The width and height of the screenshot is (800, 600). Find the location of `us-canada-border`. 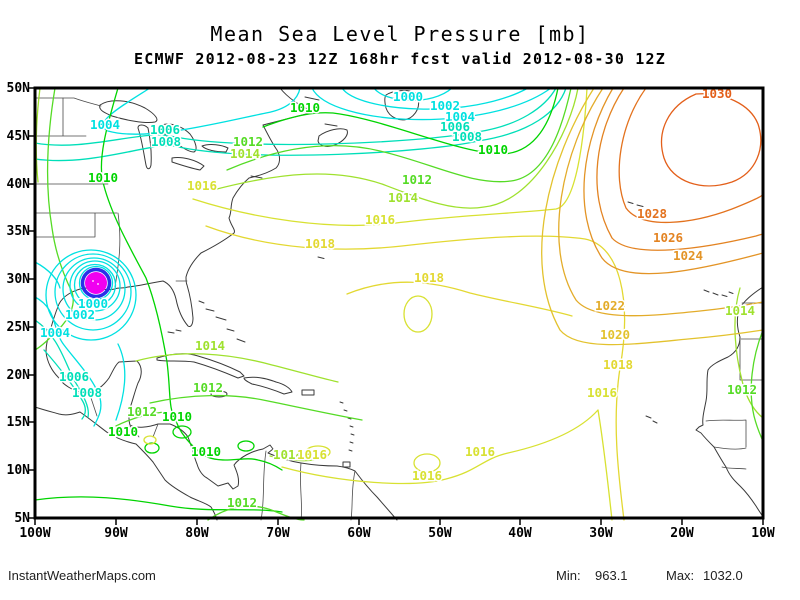

us-canada-border is located at coordinates (68, 102).